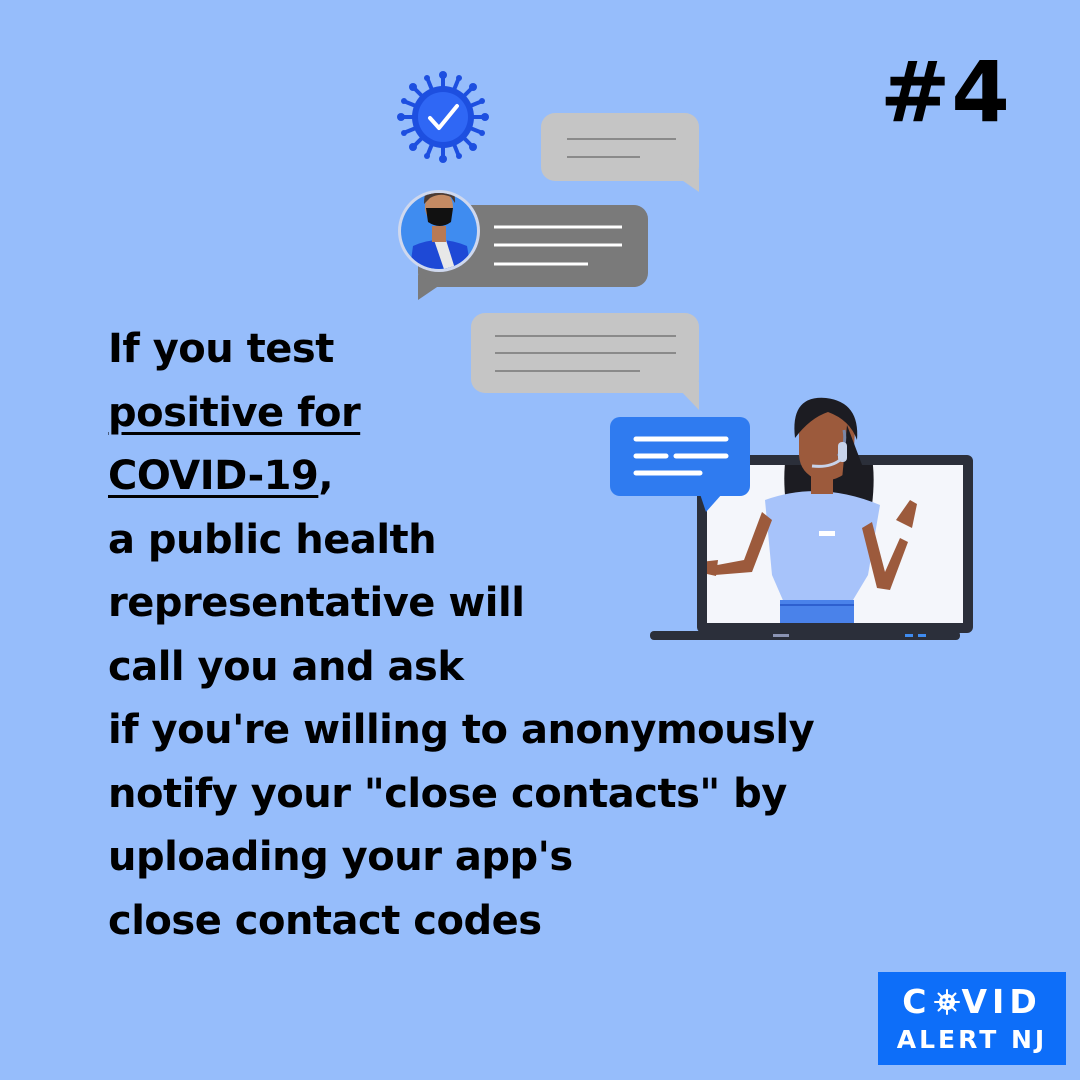 The height and width of the screenshot is (1080, 1080). Describe the element at coordinates (221, 349) in the screenshot. I see `message-line-1: If you test` at that location.